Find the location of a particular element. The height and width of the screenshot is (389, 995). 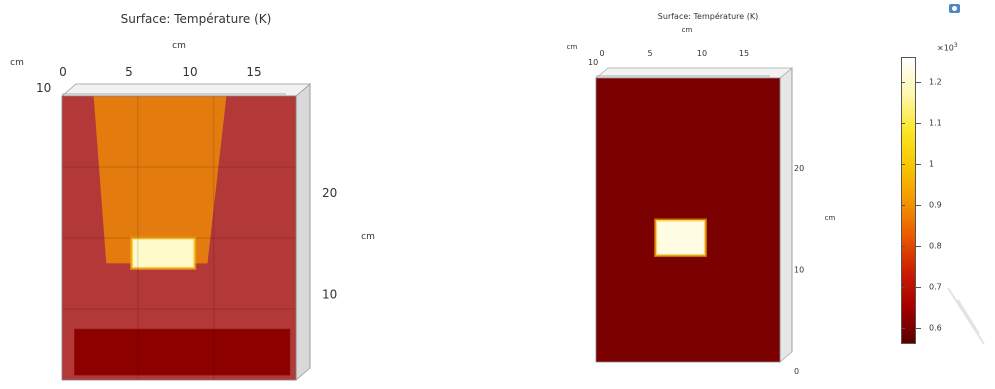

colorbar-tick-label: 1.1 is located at coordinates (935, 123).